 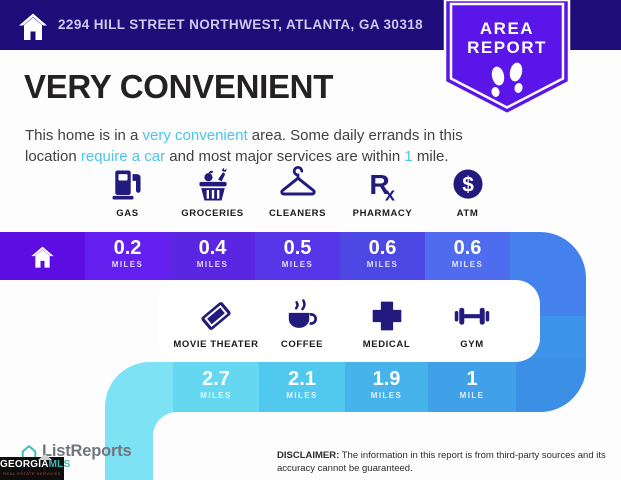 What do you see at coordinates (297, 181) in the screenshot?
I see `cleaners-icon` at bounding box center [297, 181].